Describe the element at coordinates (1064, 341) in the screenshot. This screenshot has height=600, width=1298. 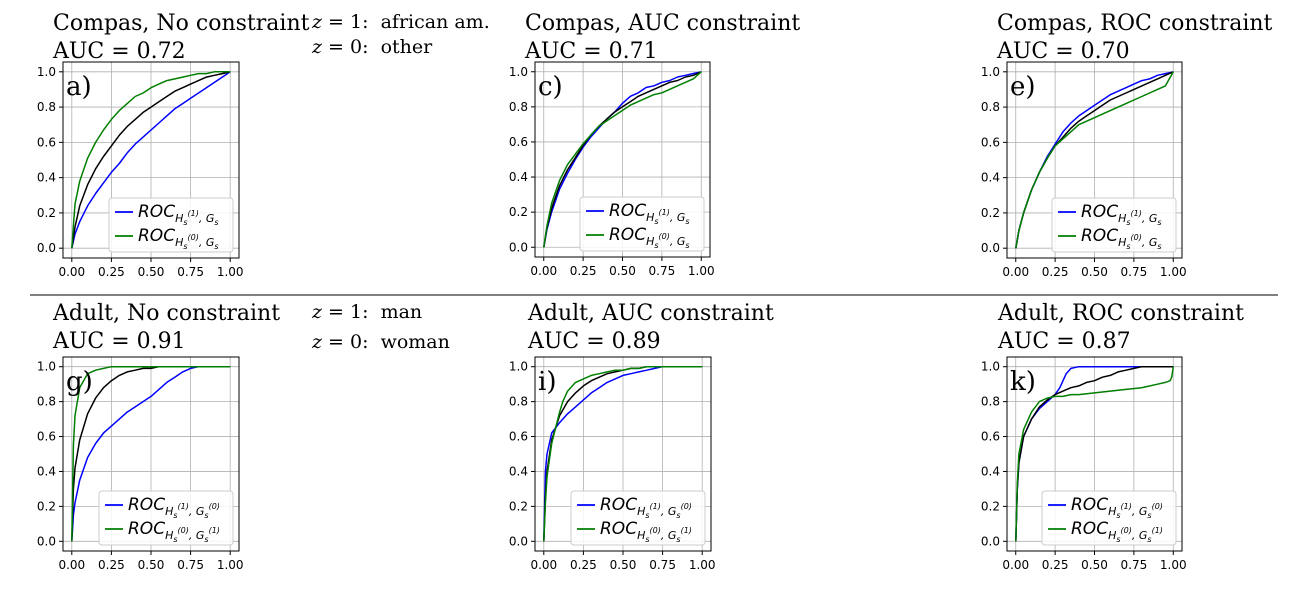
I see `auc-value: AUC = 0.87` at that location.